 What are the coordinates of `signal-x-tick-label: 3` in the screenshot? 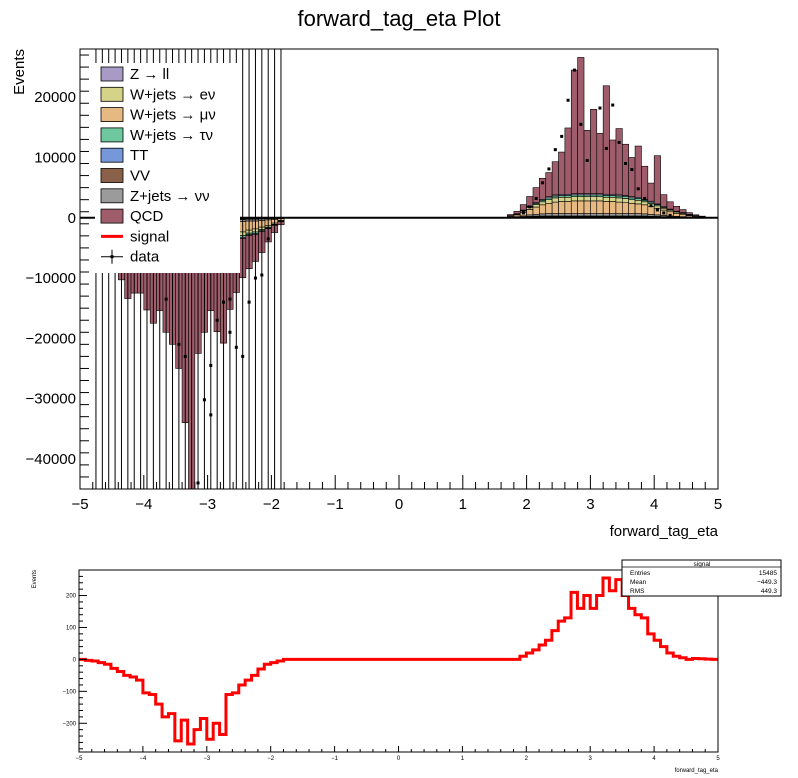 It's located at (591, 759).